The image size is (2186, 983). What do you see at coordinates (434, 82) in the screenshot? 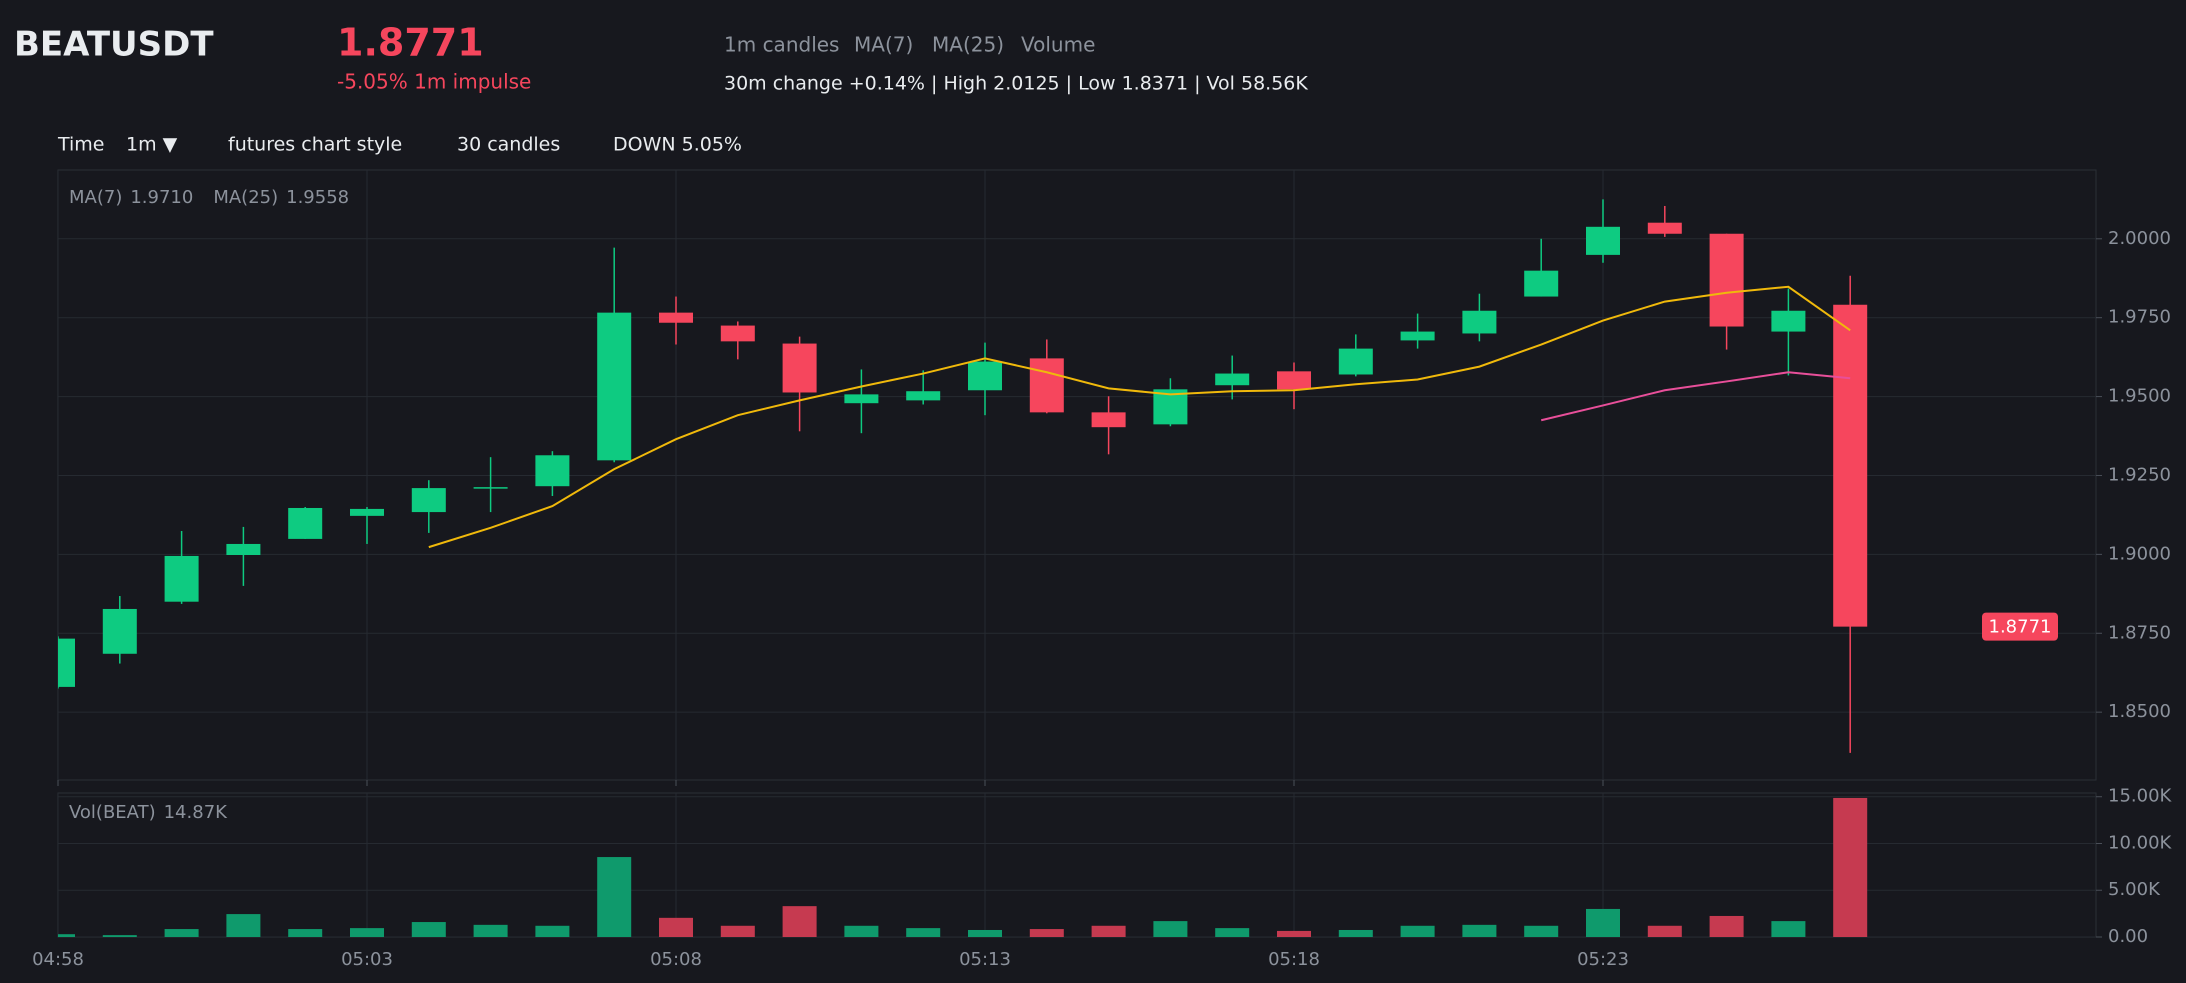
I see `price-change: -5.05% 1m impulse` at bounding box center [434, 82].